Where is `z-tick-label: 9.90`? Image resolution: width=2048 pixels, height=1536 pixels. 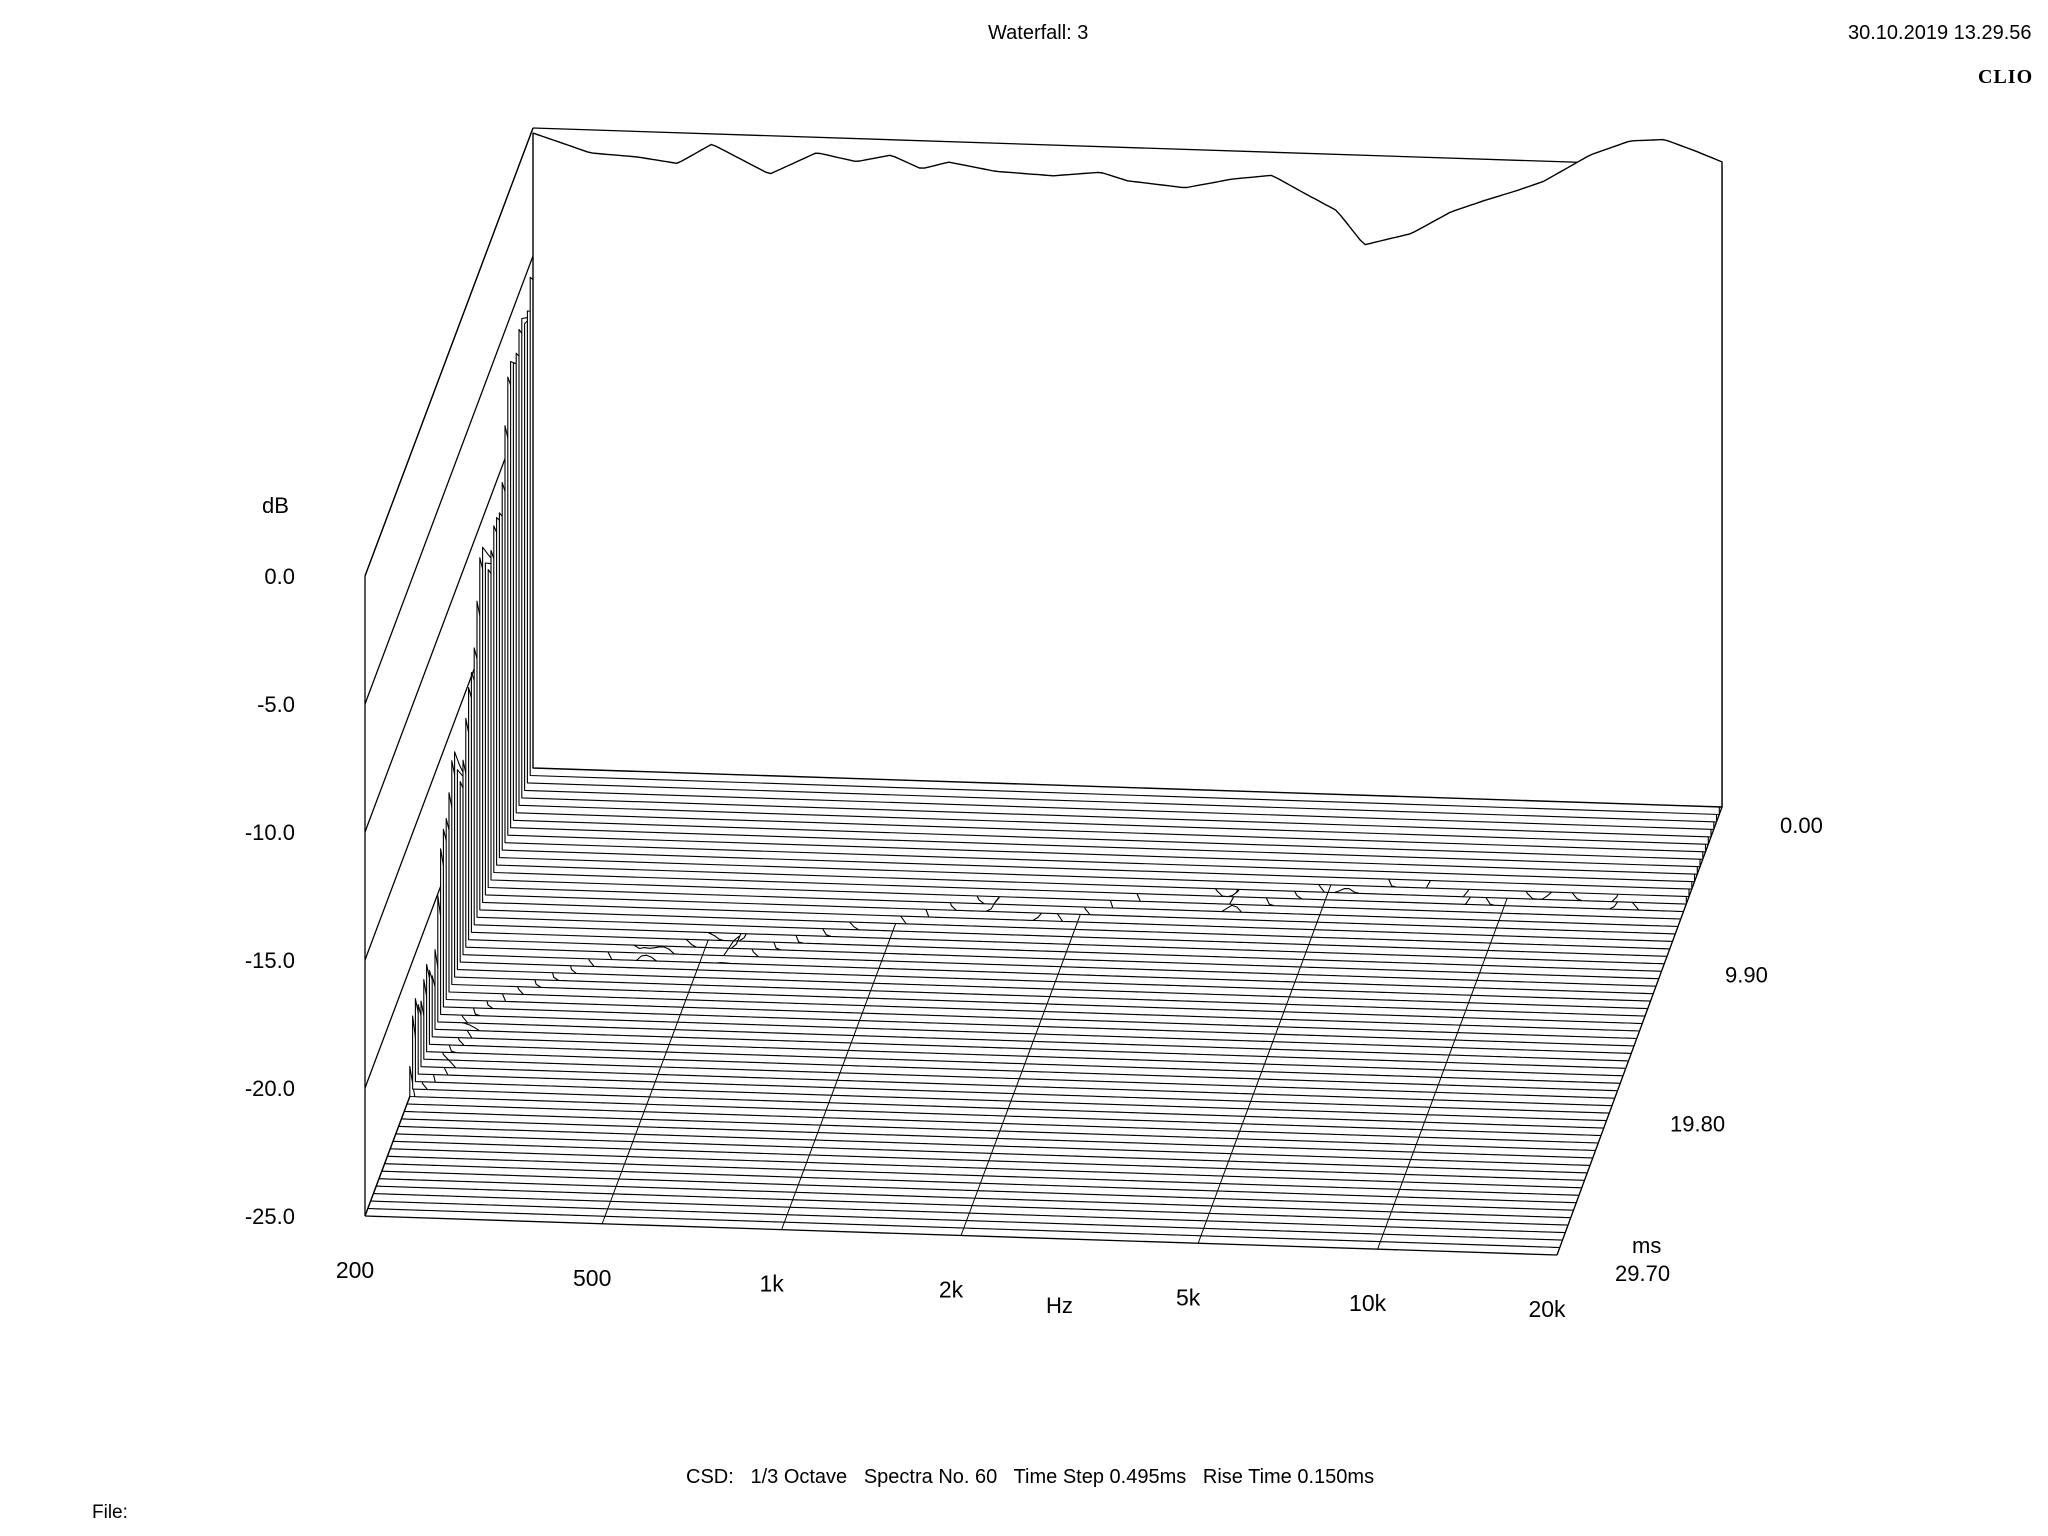
z-tick-label: 9.90 is located at coordinates (1746, 974).